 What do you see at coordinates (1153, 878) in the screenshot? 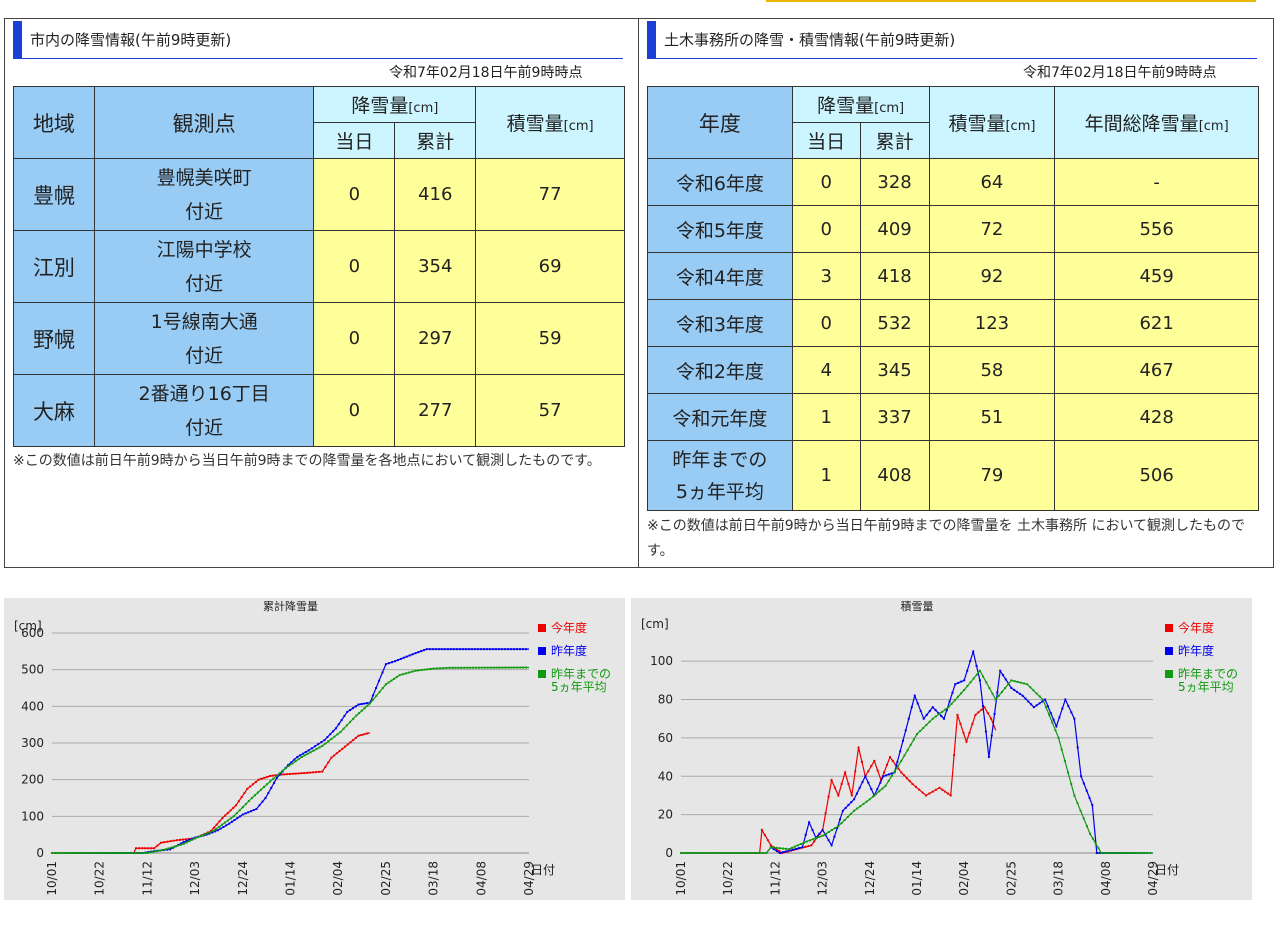
I see `x-tick-label: 04/29` at bounding box center [1153, 878].